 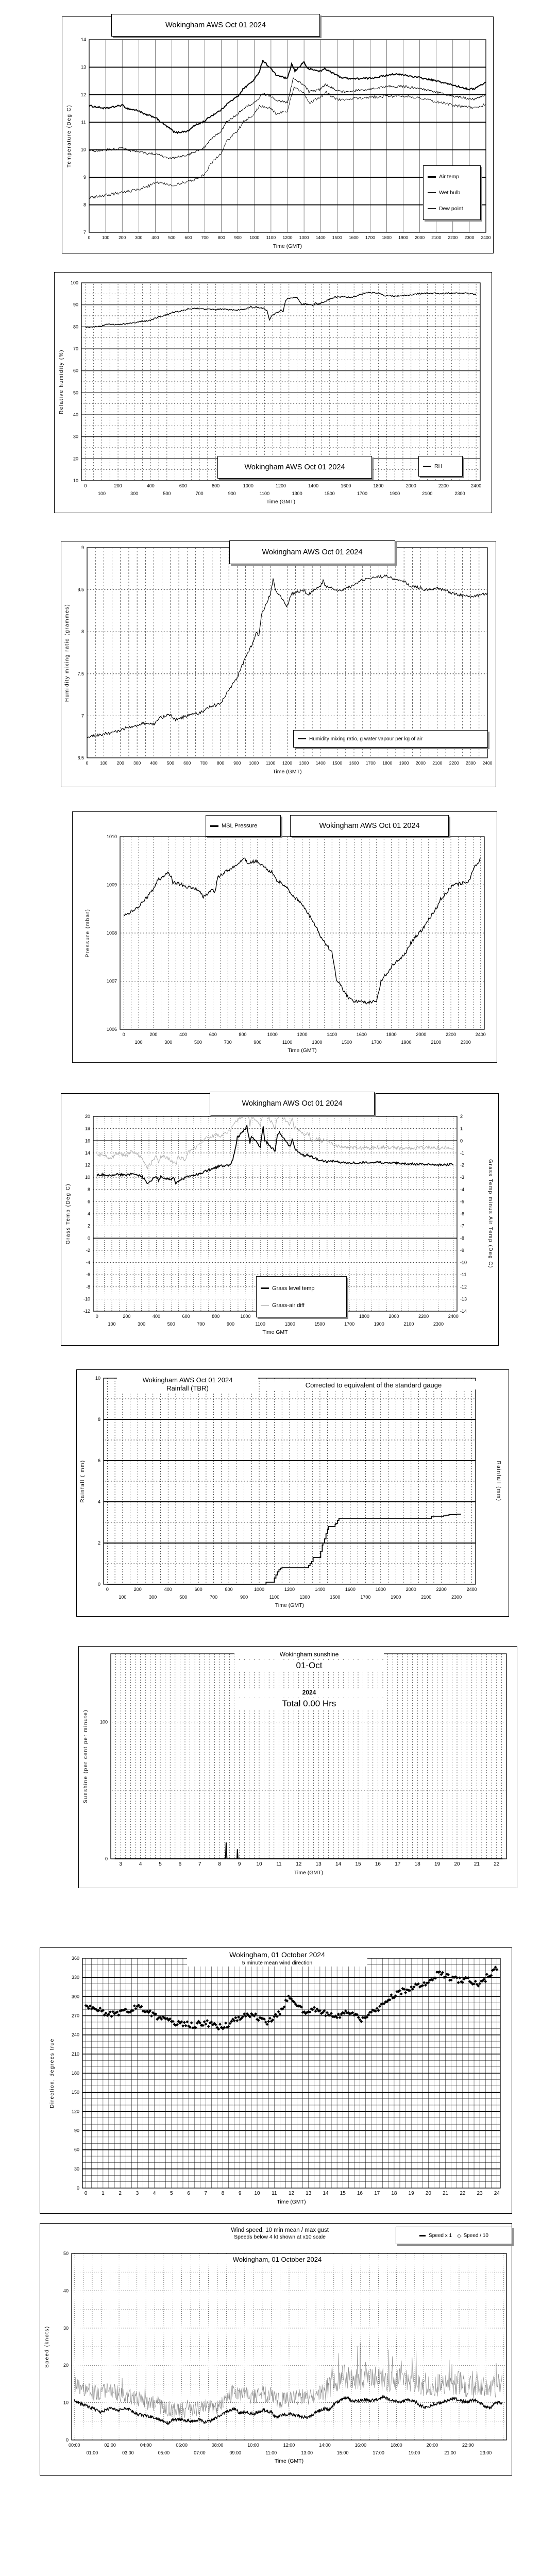 I want to click on svg-text:Humidity mixing ratio (grammes: Humidity mixing ratio (grammes), so click(x=67, y=653).